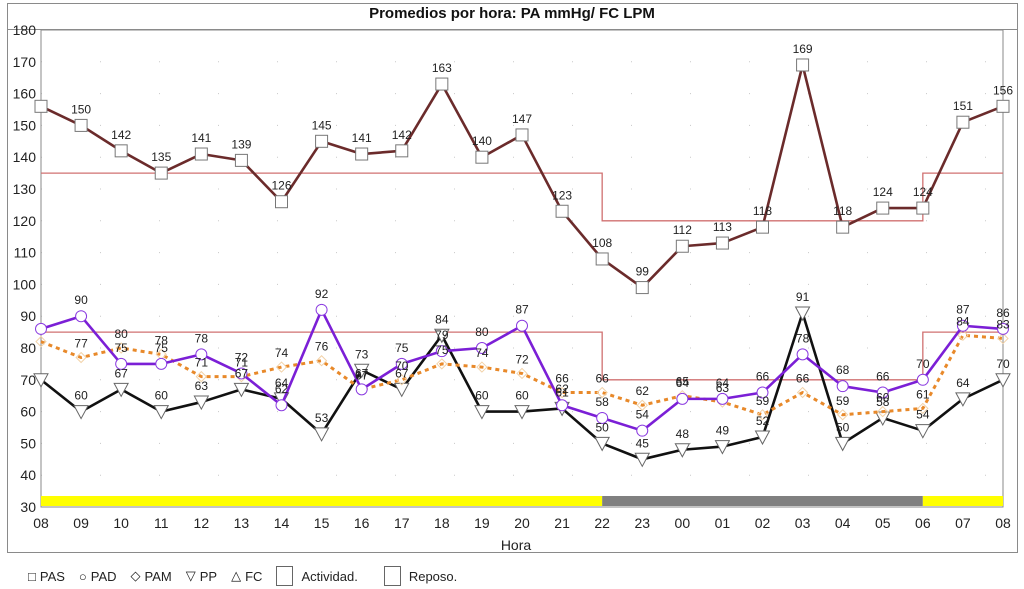 Image resolution: width=1024 pixels, height=589 pixels. Describe the element at coordinates (242, 357) in the screenshot. I see `data-label: 72` at that location.